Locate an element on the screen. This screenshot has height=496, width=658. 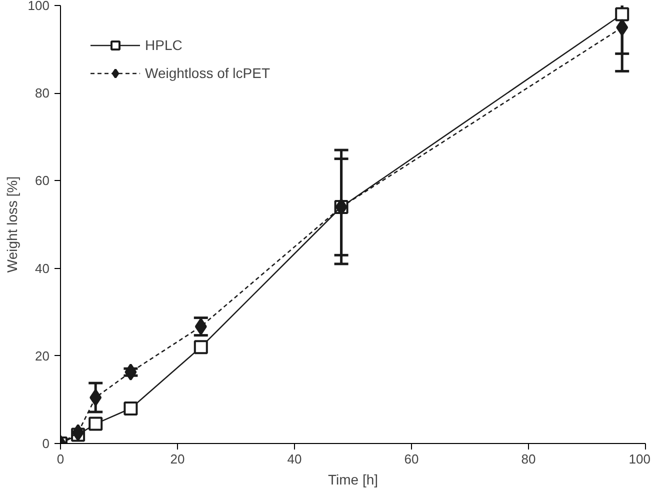
x-tick-label: 60 is located at coordinates (411, 459).